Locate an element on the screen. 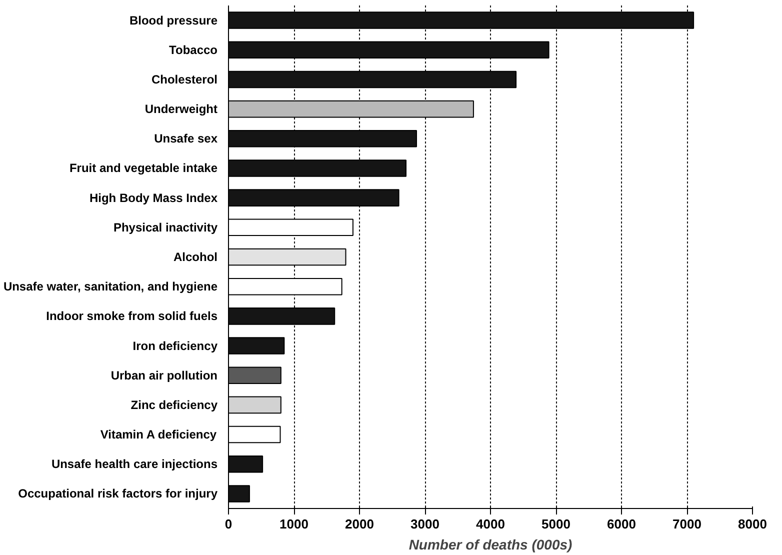 The image size is (782, 555). y-tick-label: Alcohol is located at coordinates (196, 257).